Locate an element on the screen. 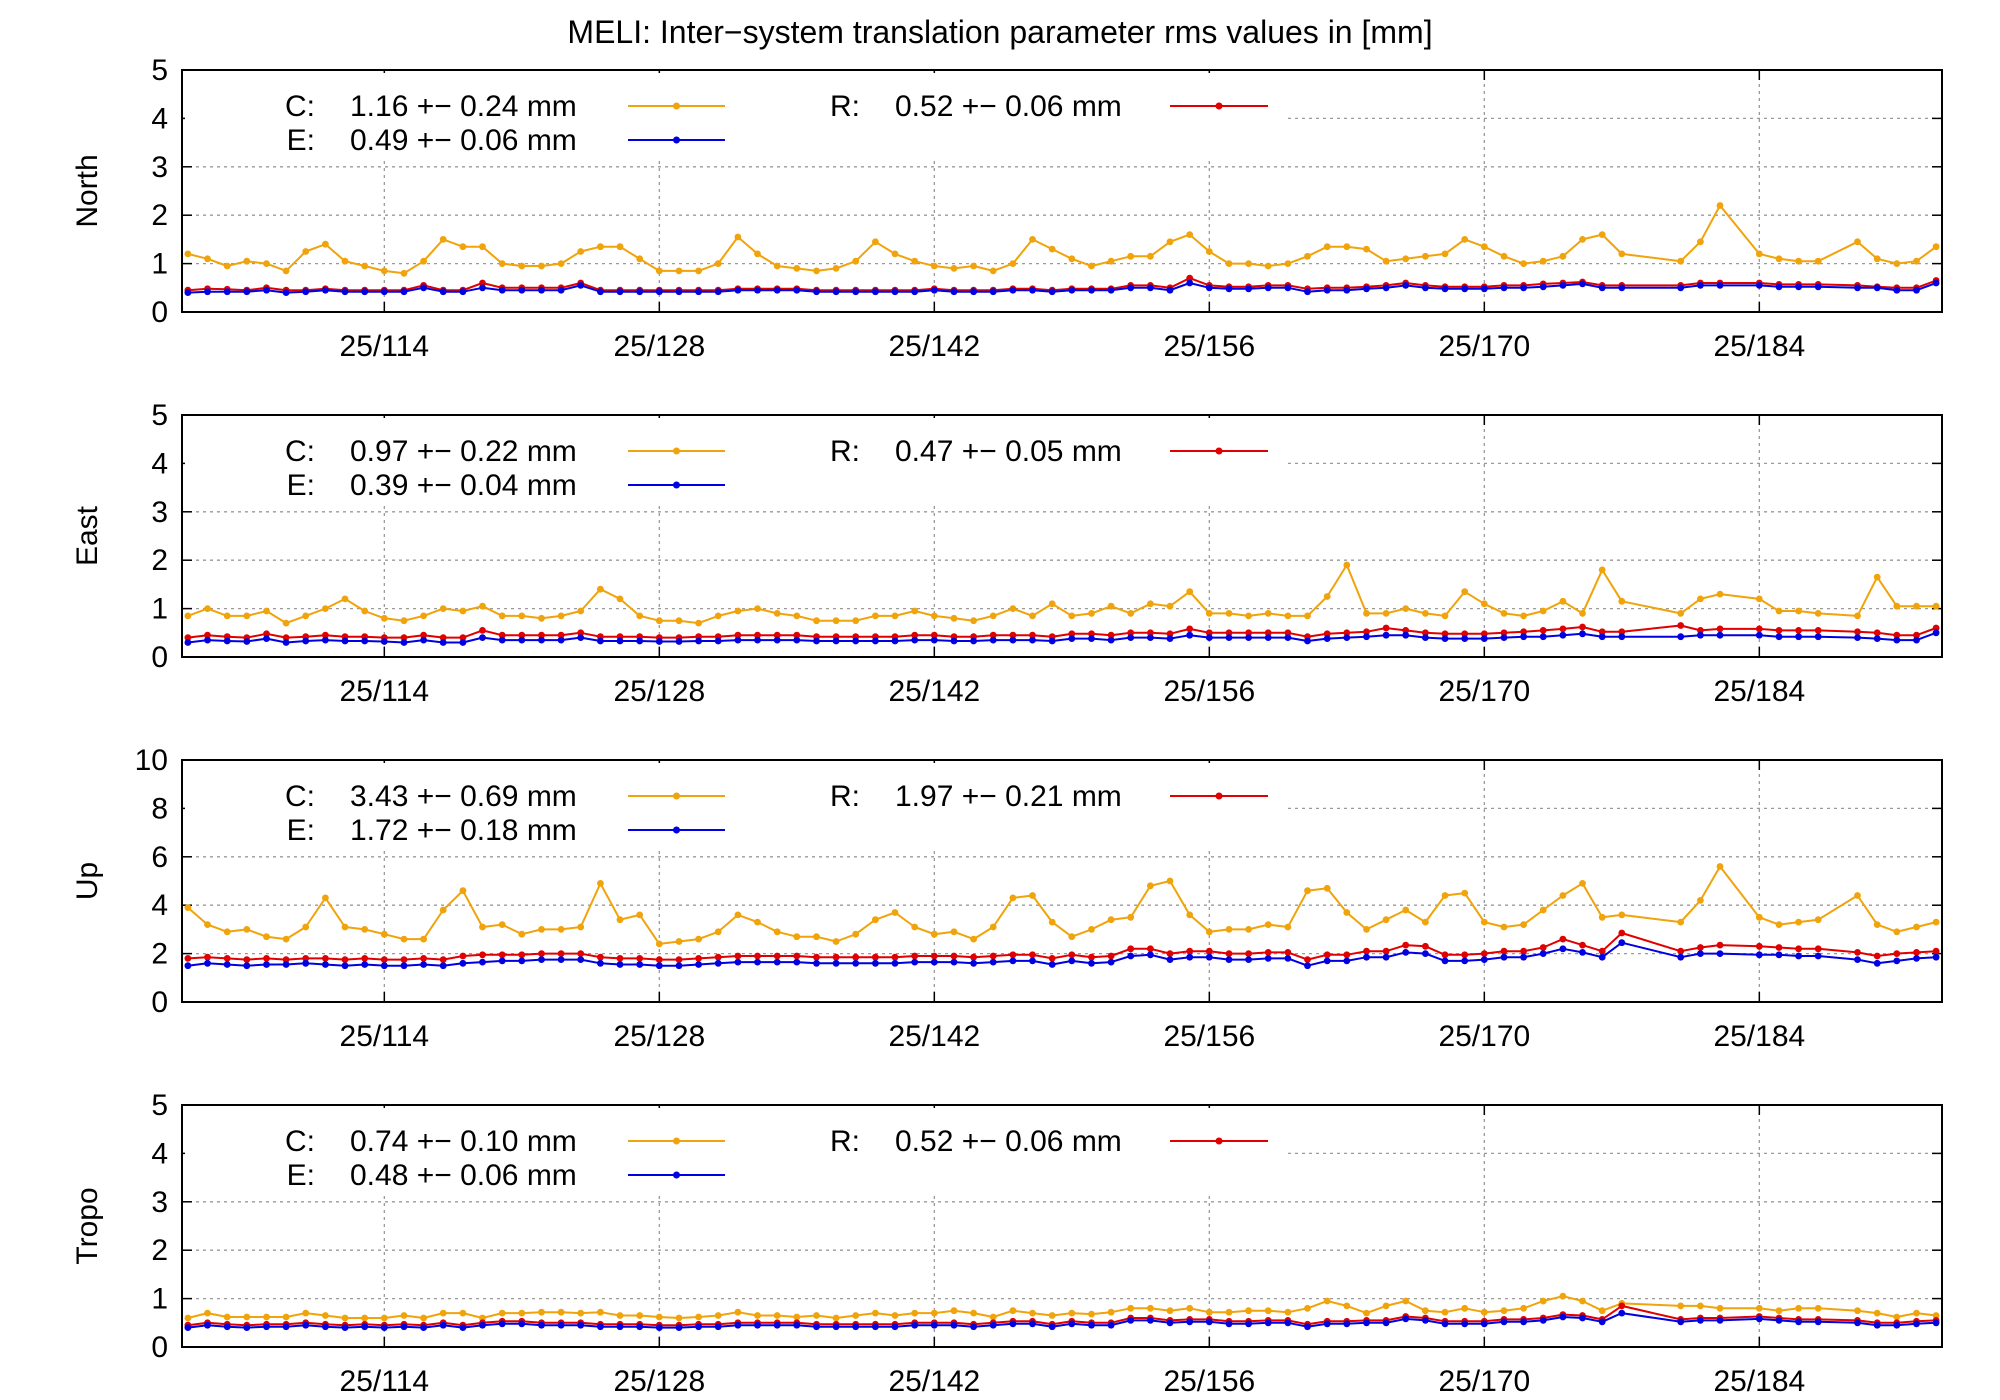 The width and height of the screenshot is (2000, 1400). legend-entry-e: E: 1.72 +− 0.18 mm is located at coordinates (506, 830).